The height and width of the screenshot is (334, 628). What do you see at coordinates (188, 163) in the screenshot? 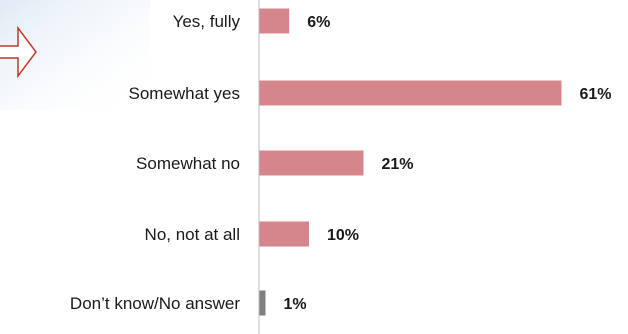
I see `category-label-somewhat-no: Somewhat no` at bounding box center [188, 163].